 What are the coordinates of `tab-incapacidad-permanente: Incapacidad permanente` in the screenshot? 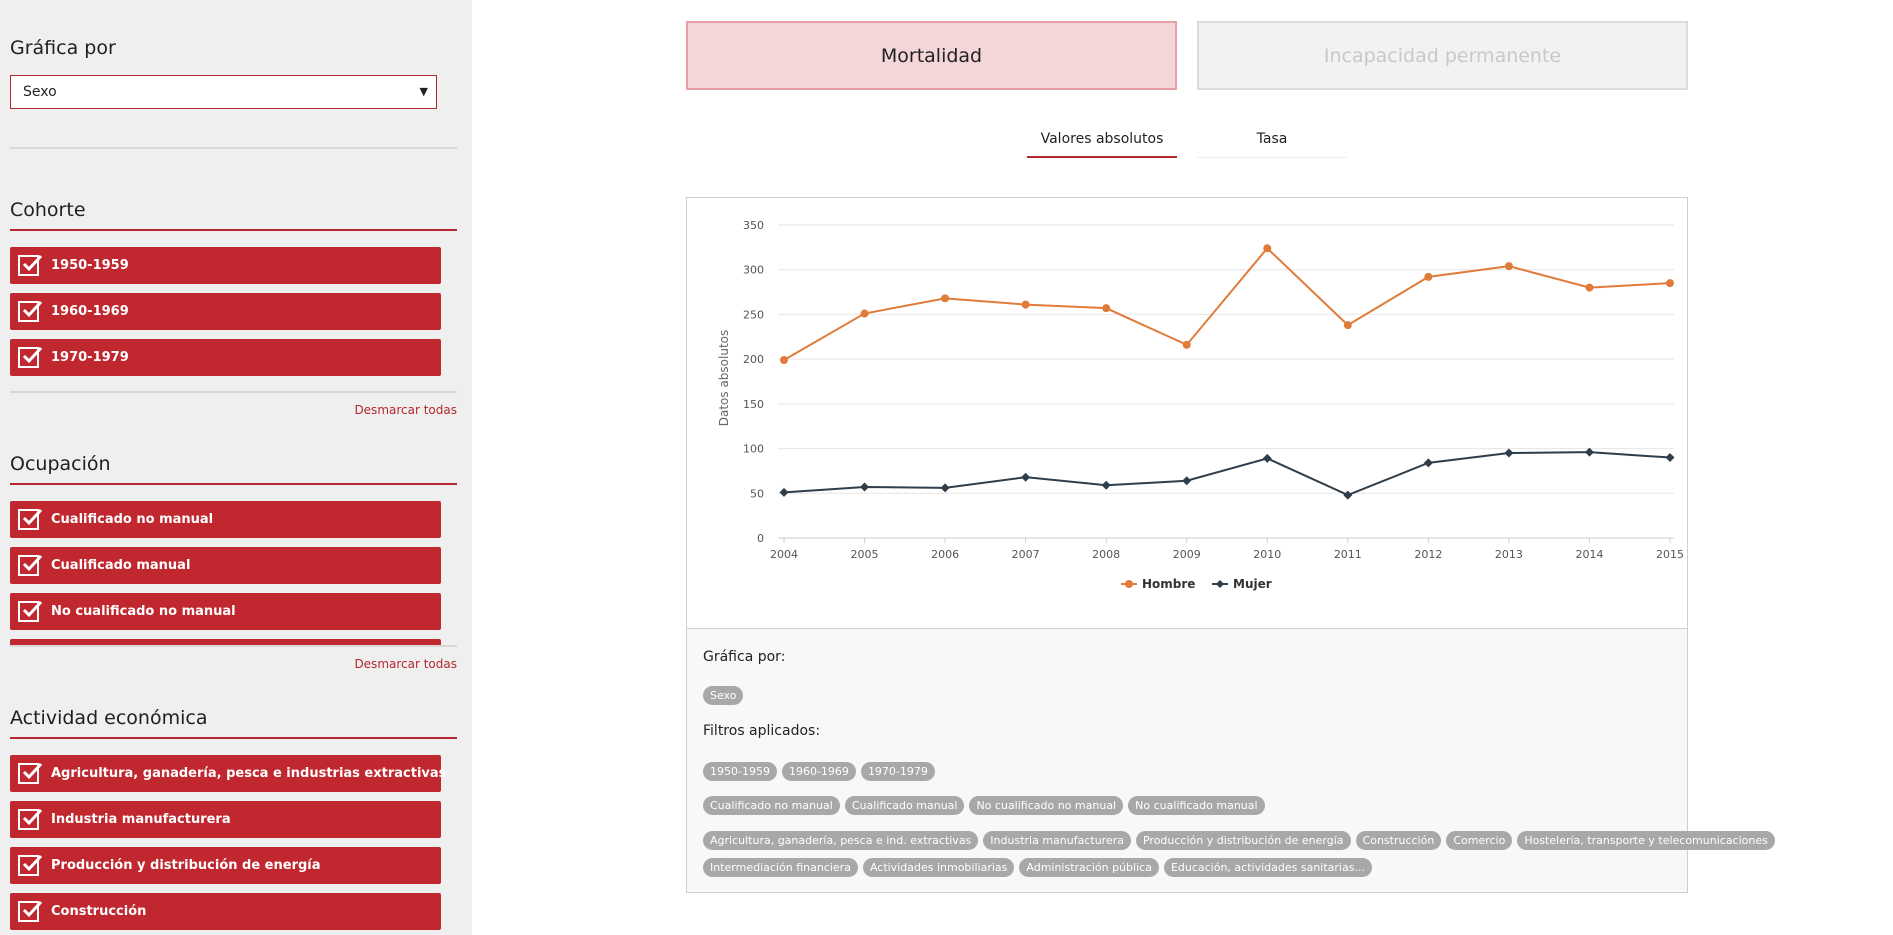 It's located at (1442, 55).